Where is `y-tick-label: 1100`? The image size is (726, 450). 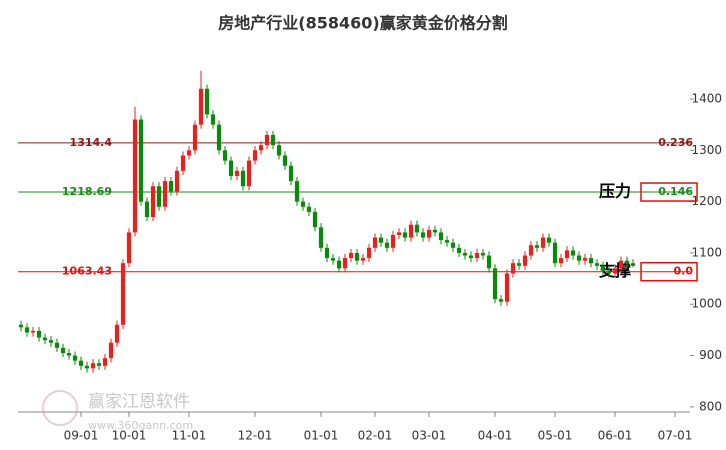 y-tick-label: 1100 is located at coordinates (706, 252).